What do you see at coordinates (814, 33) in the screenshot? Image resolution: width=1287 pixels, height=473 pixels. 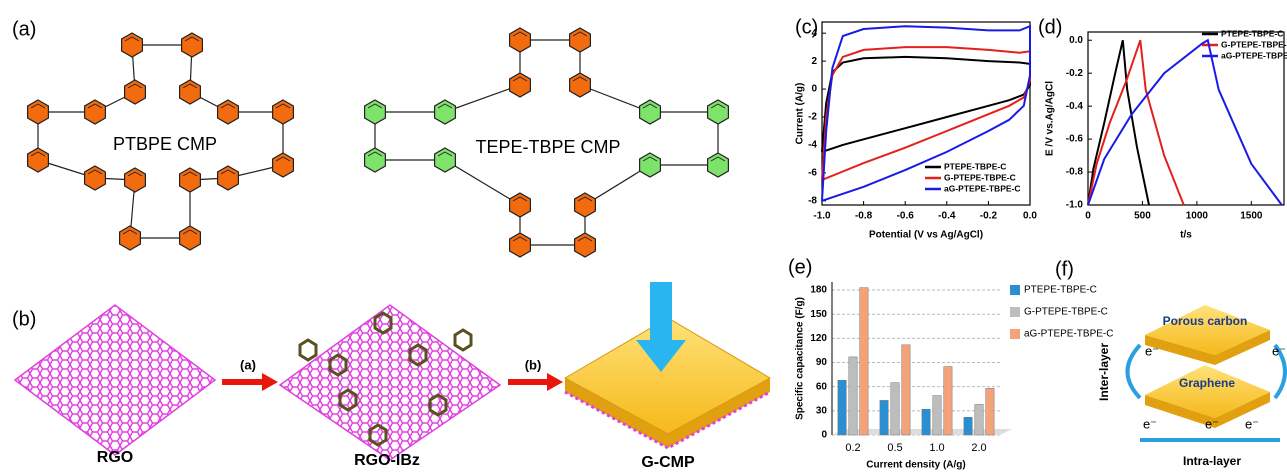 I see `y-tick-label: 4` at bounding box center [814, 33].